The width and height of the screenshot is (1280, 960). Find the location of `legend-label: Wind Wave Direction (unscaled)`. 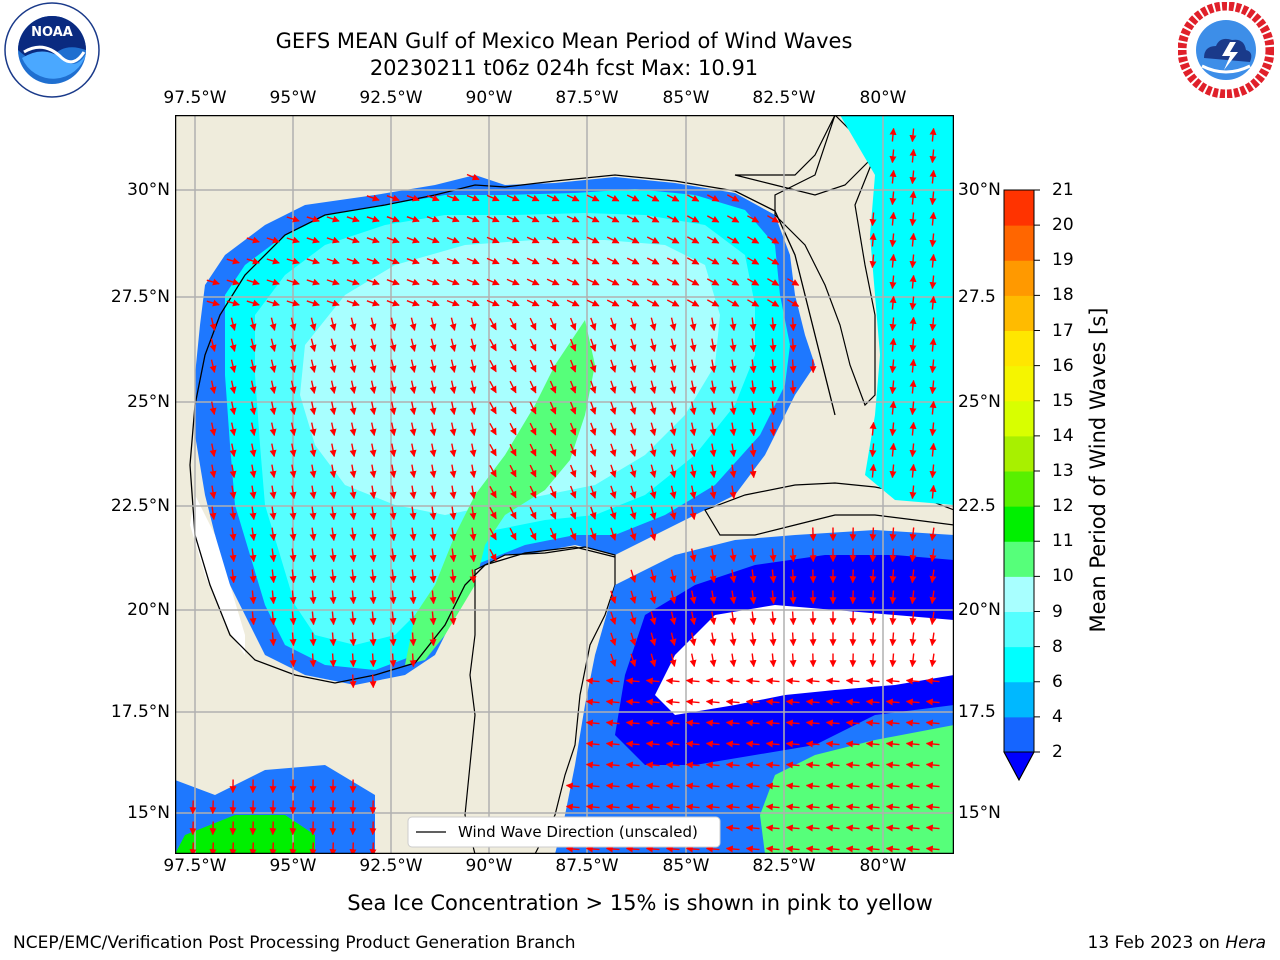

legend-label: Wind Wave Direction (unscaled) is located at coordinates (578, 832).